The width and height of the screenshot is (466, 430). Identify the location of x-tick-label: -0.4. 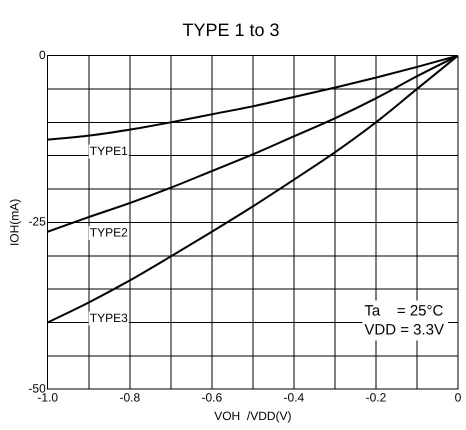
(294, 397).